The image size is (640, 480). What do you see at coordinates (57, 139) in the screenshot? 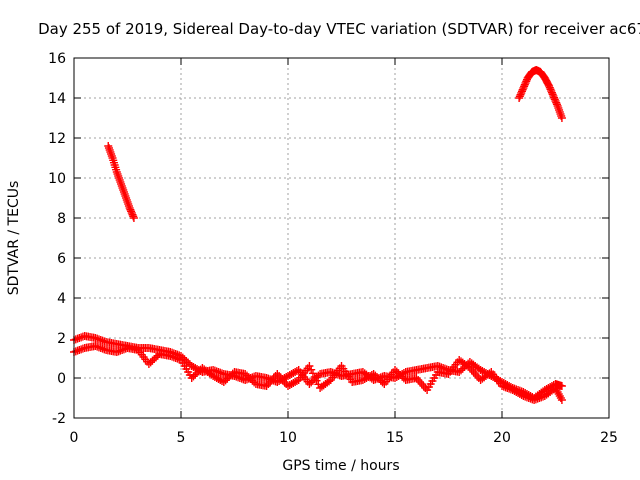
I see `y-tick-label: 12` at bounding box center [57, 139].